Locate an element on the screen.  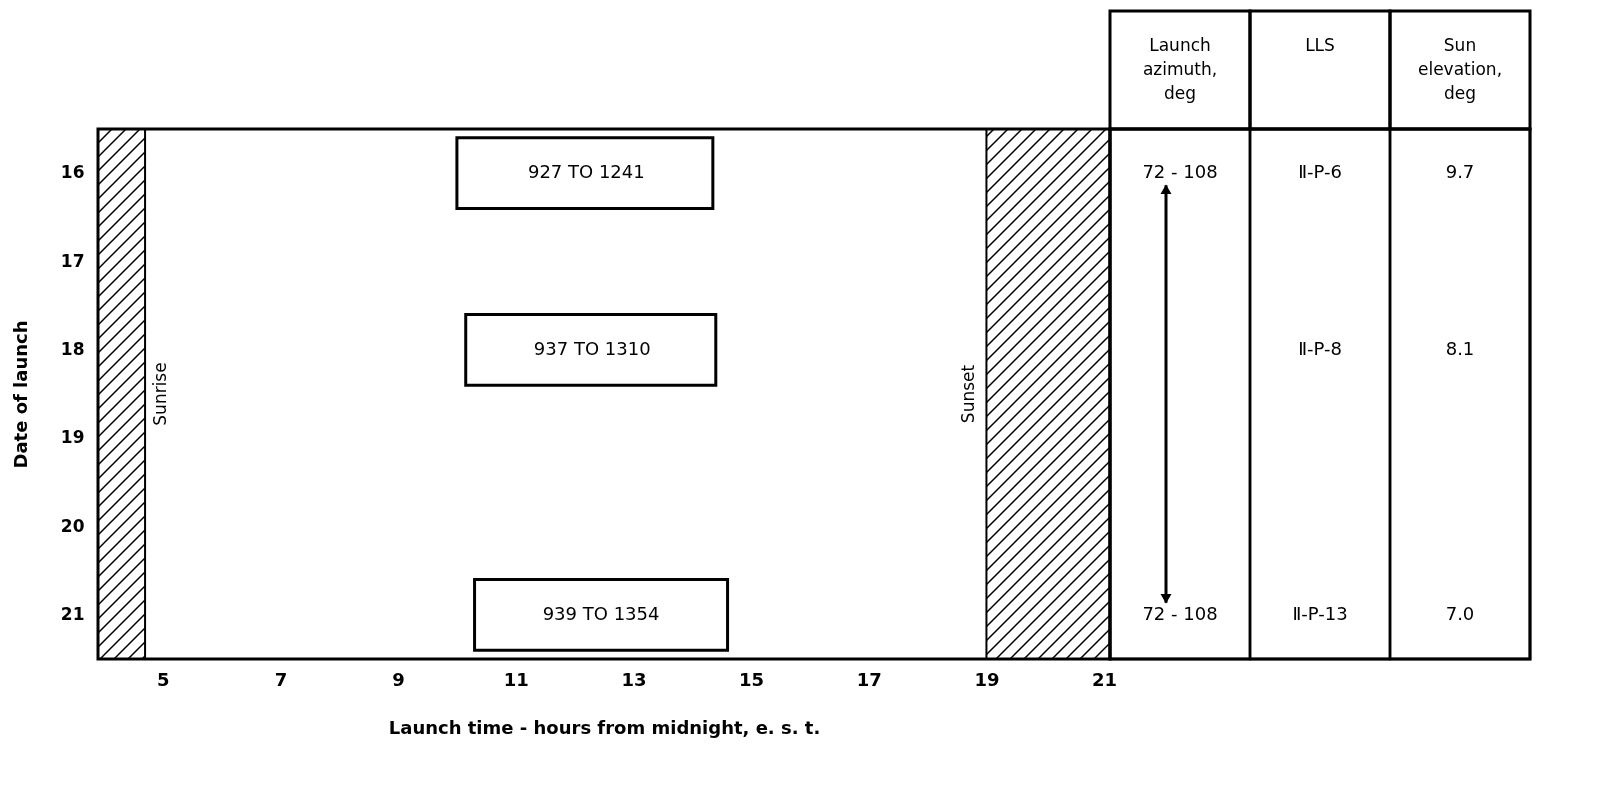
category-label: Sun elevation, deg is located at coordinates (1460, 69).